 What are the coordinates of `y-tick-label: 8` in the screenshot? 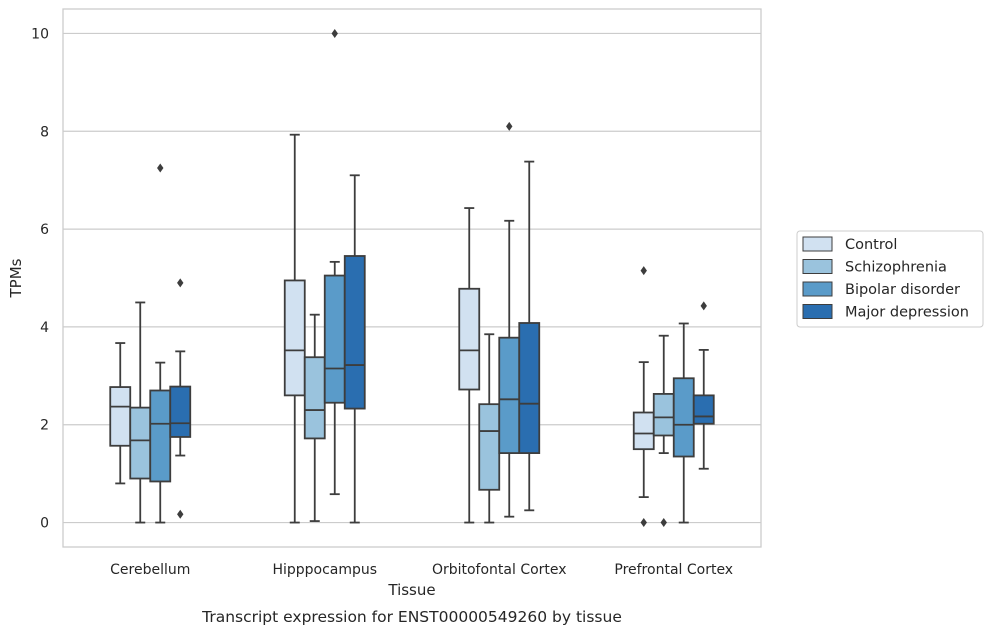 It's located at (44, 132).